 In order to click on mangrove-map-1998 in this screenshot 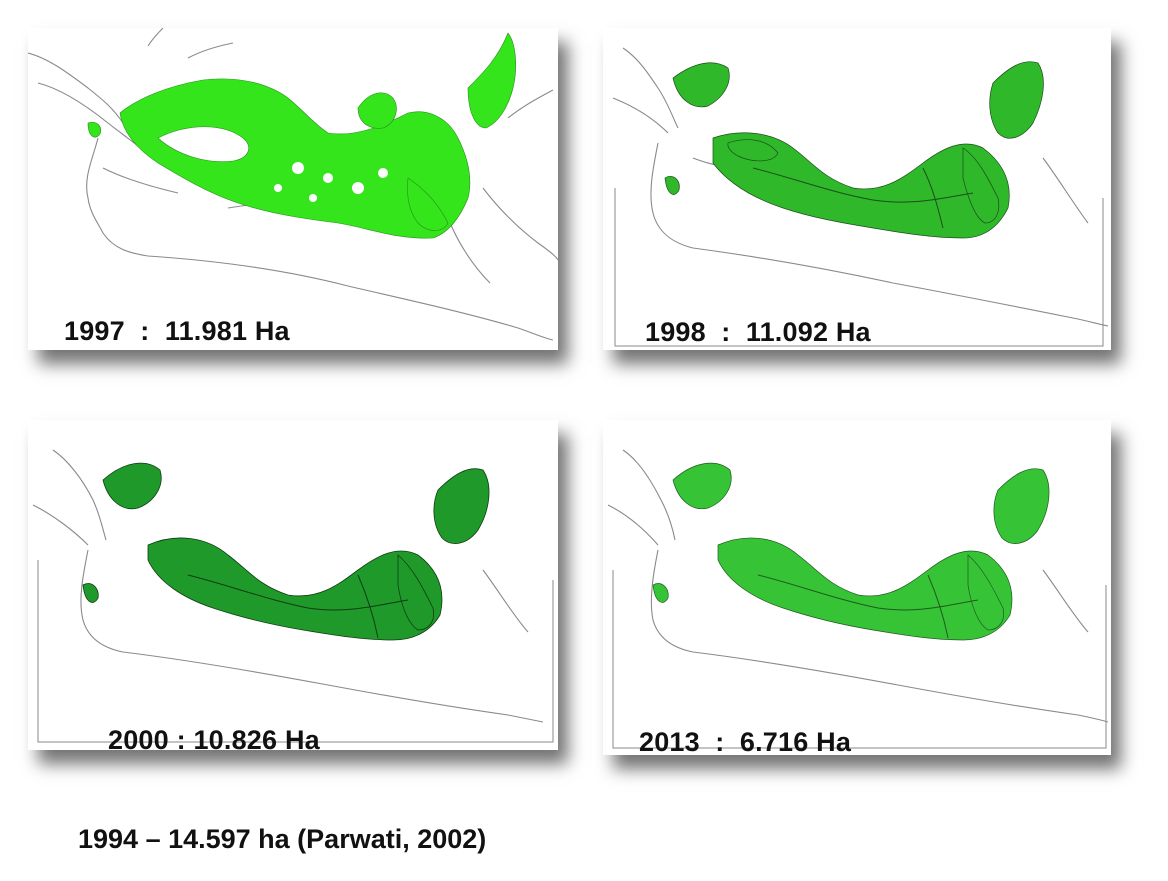, I will do `click(860, 197)`.